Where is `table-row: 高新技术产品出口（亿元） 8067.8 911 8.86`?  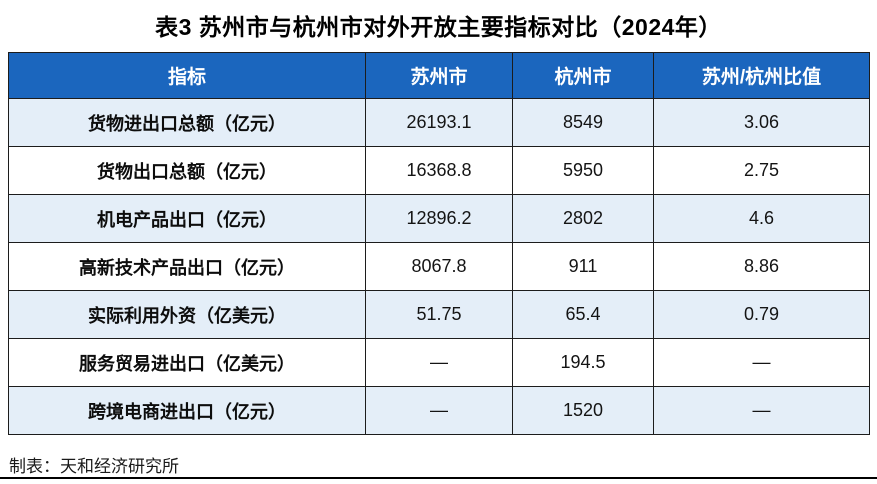 table-row: 高新技术产品出口（亿元） 8067.8 911 8.86 is located at coordinates (439, 266).